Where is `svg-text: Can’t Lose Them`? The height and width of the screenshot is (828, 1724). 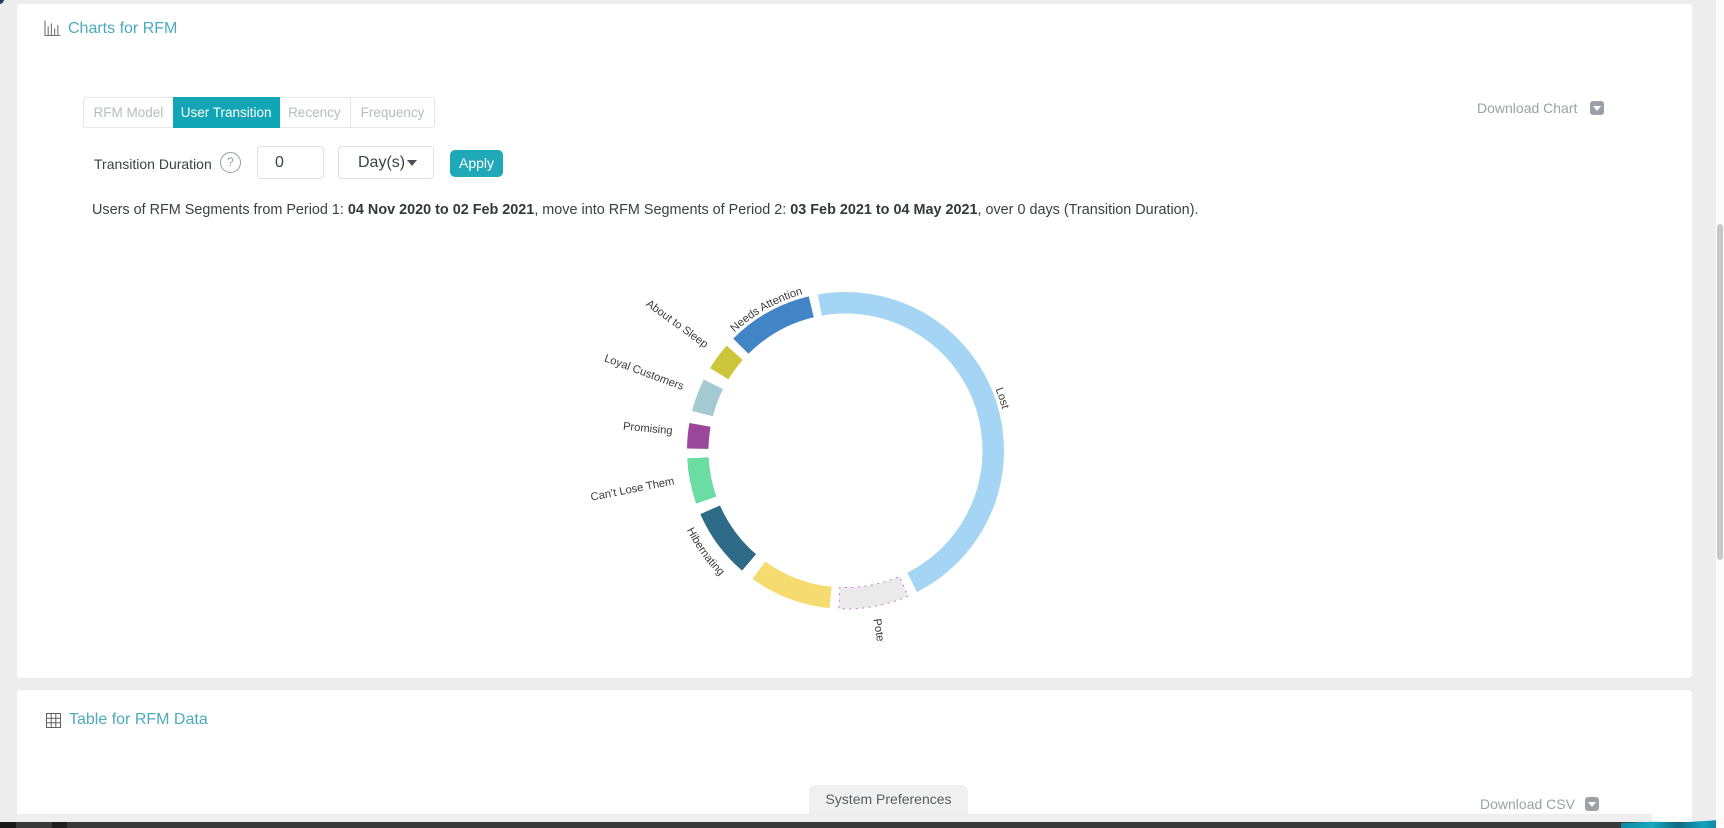 svg-text: Can’t Lose Them is located at coordinates (633, 489).